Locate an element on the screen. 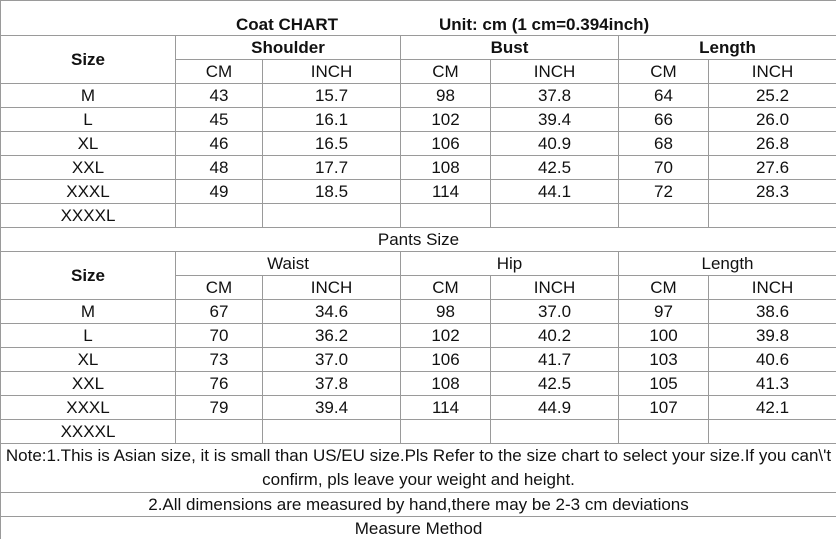 The image size is (836, 539). measure-cell: 40.6 is located at coordinates (771, 359).